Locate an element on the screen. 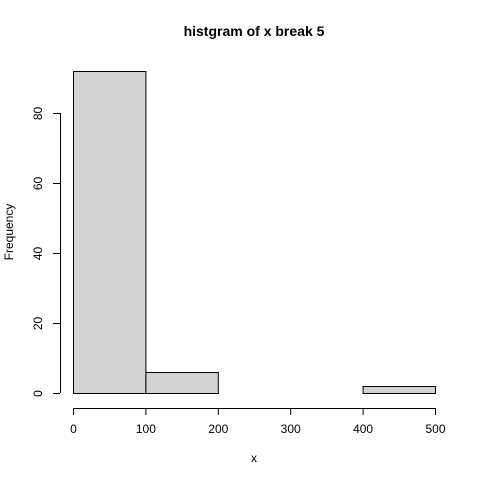  y-tick-label-60: 60 is located at coordinates (38, 184).